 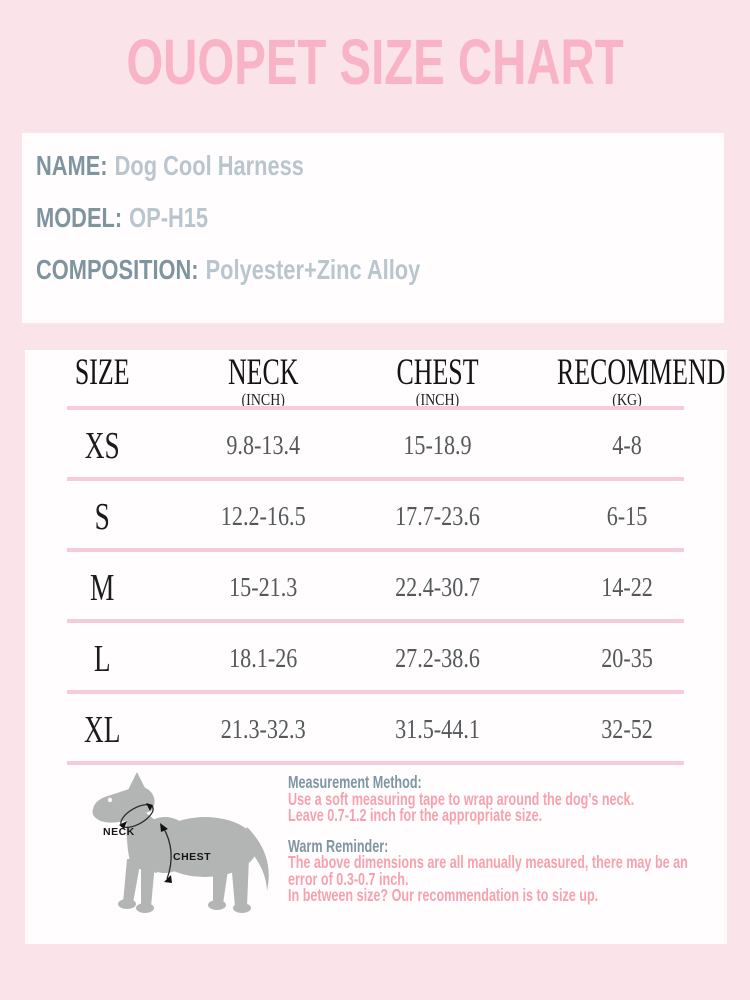 I want to click on size-cell: XL, so click(x=102, y=729).